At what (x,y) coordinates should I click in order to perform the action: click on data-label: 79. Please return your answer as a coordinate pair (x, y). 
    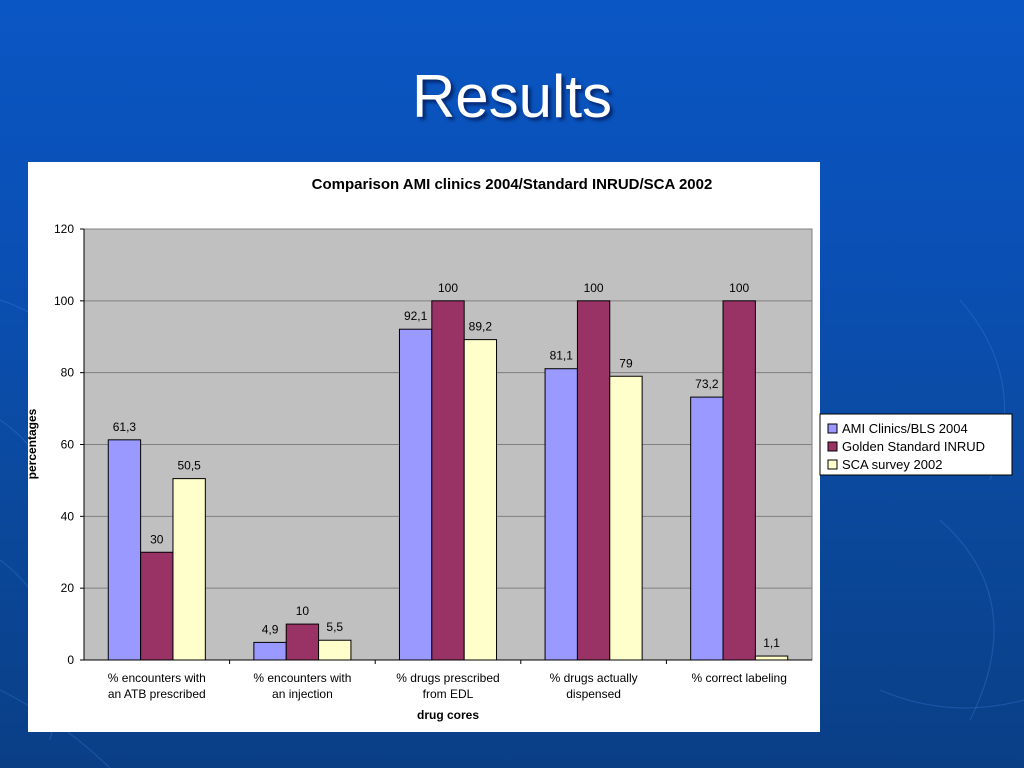
    Looking at the image, I should click on (626, 363).